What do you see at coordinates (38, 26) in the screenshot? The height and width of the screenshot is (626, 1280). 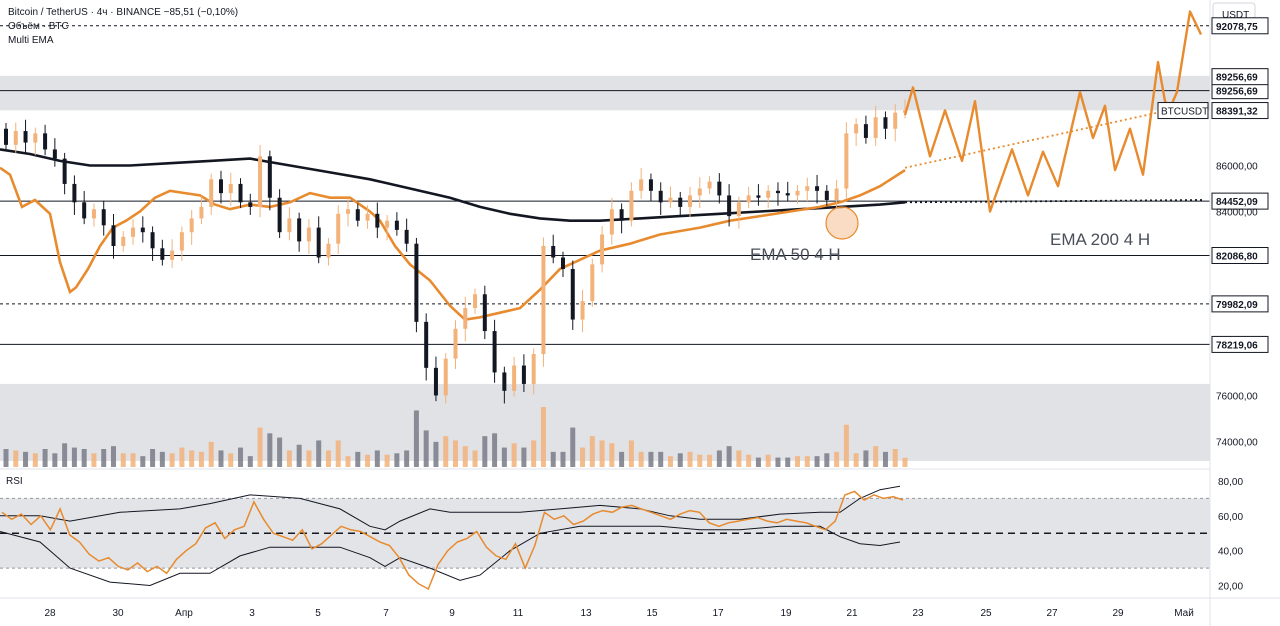 I see `volume-indicator-line: Объём · BTC` at bounding box center [38, 26].